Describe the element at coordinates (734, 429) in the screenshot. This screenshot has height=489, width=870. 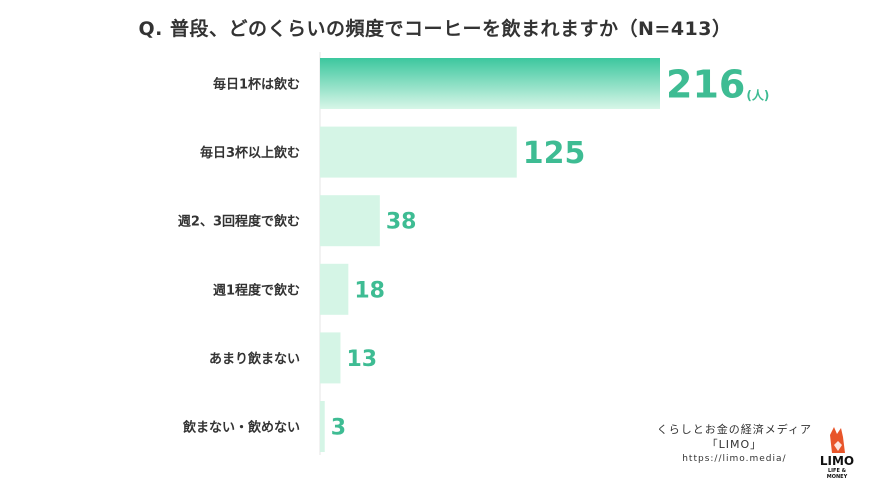
I see `footer-tagline: くらしとお金の経済メディア` at that location.